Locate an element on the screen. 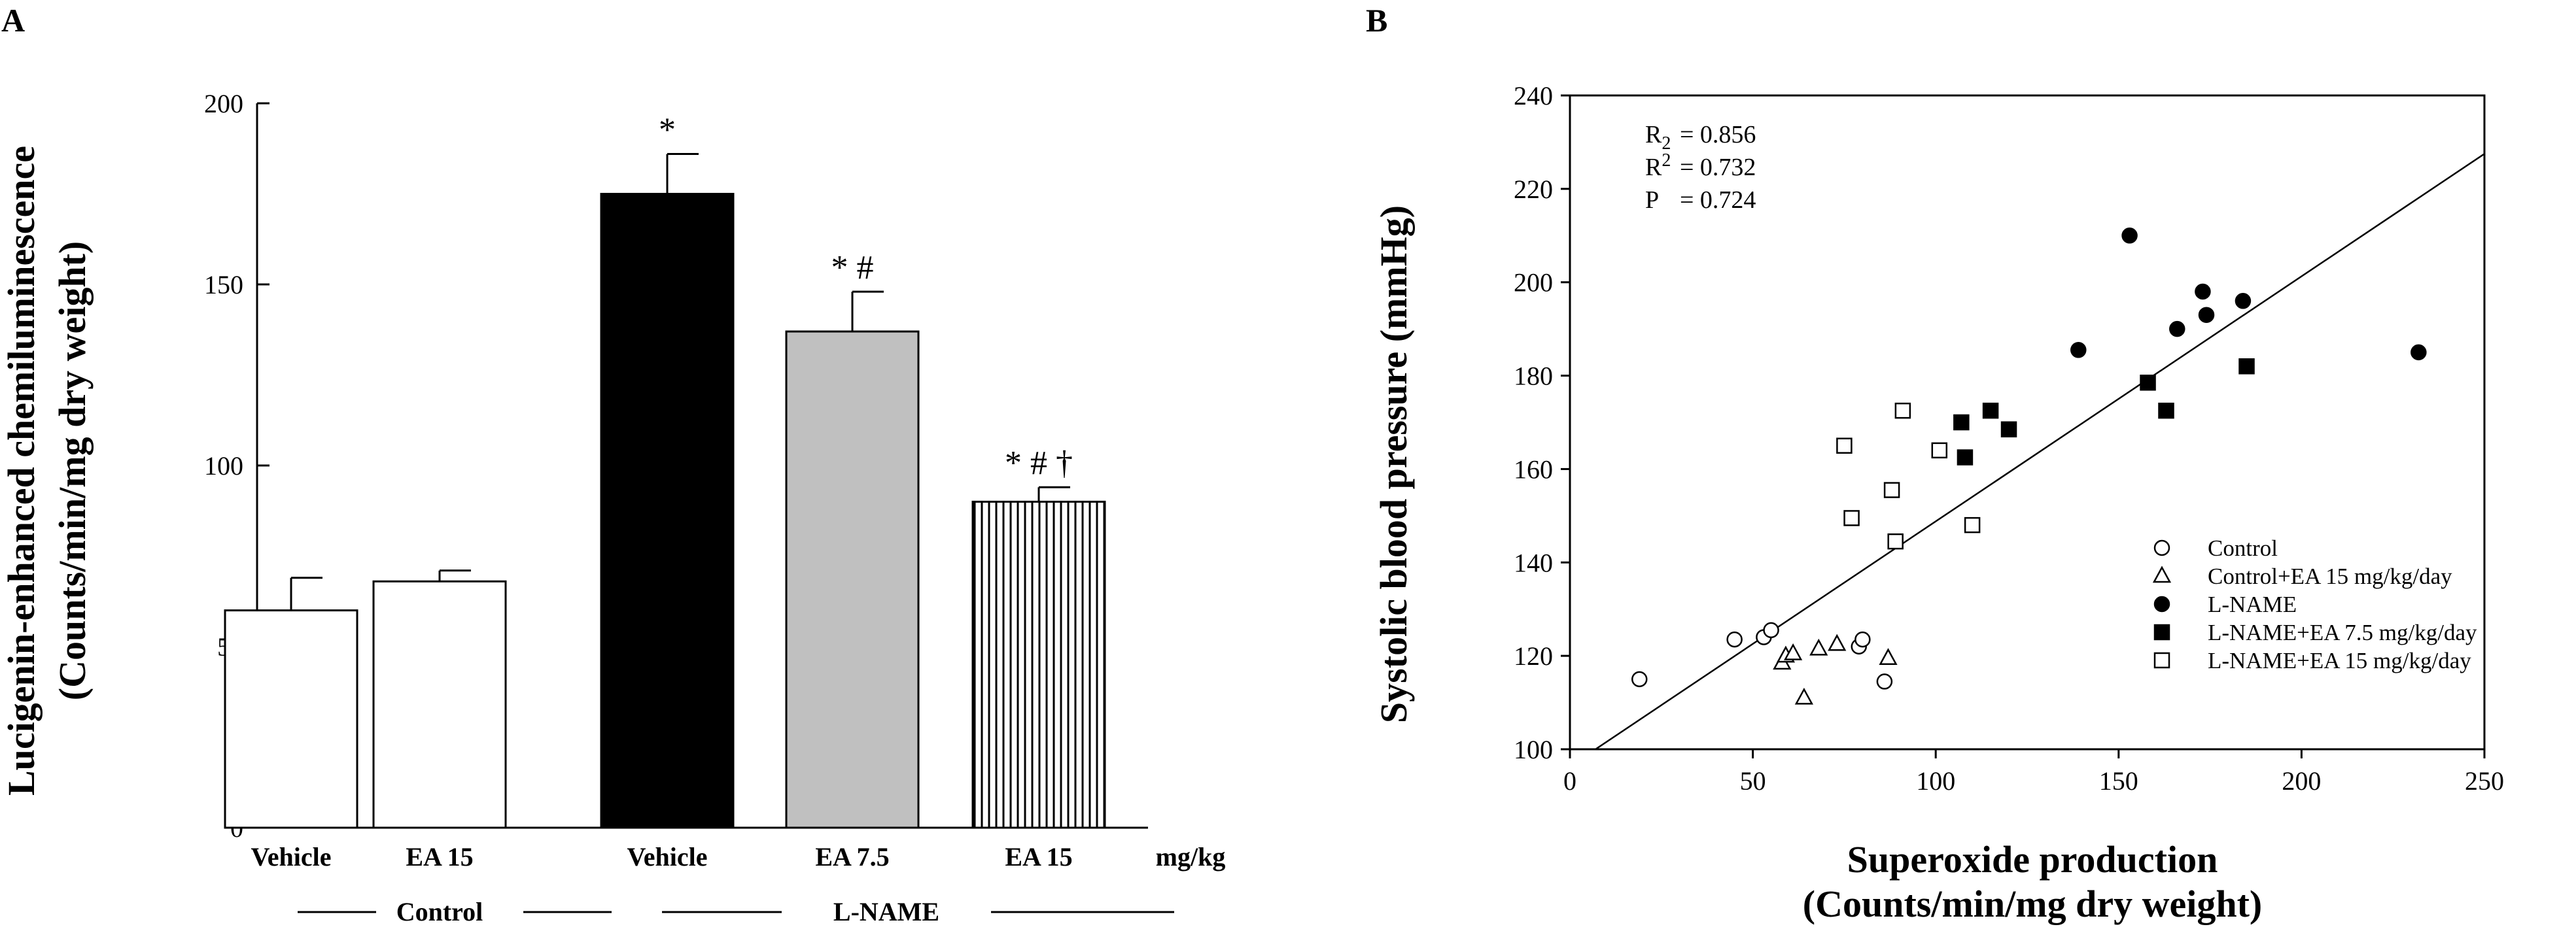 This screenshot has height=931, width=2576. panel-a-y-tick-label: 150 is located at coordinates (223, 284).